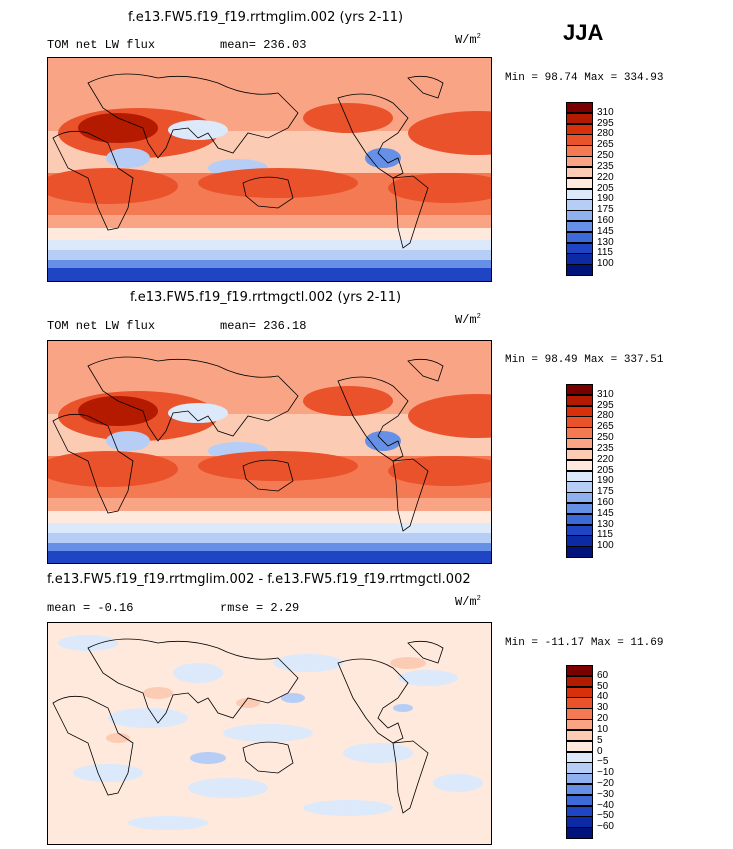 This screenshot has height=849, width=733. Describe the element at coordinates (605, 773) in the screenshot. I see `colorbar-tick-label: −10` at that location.